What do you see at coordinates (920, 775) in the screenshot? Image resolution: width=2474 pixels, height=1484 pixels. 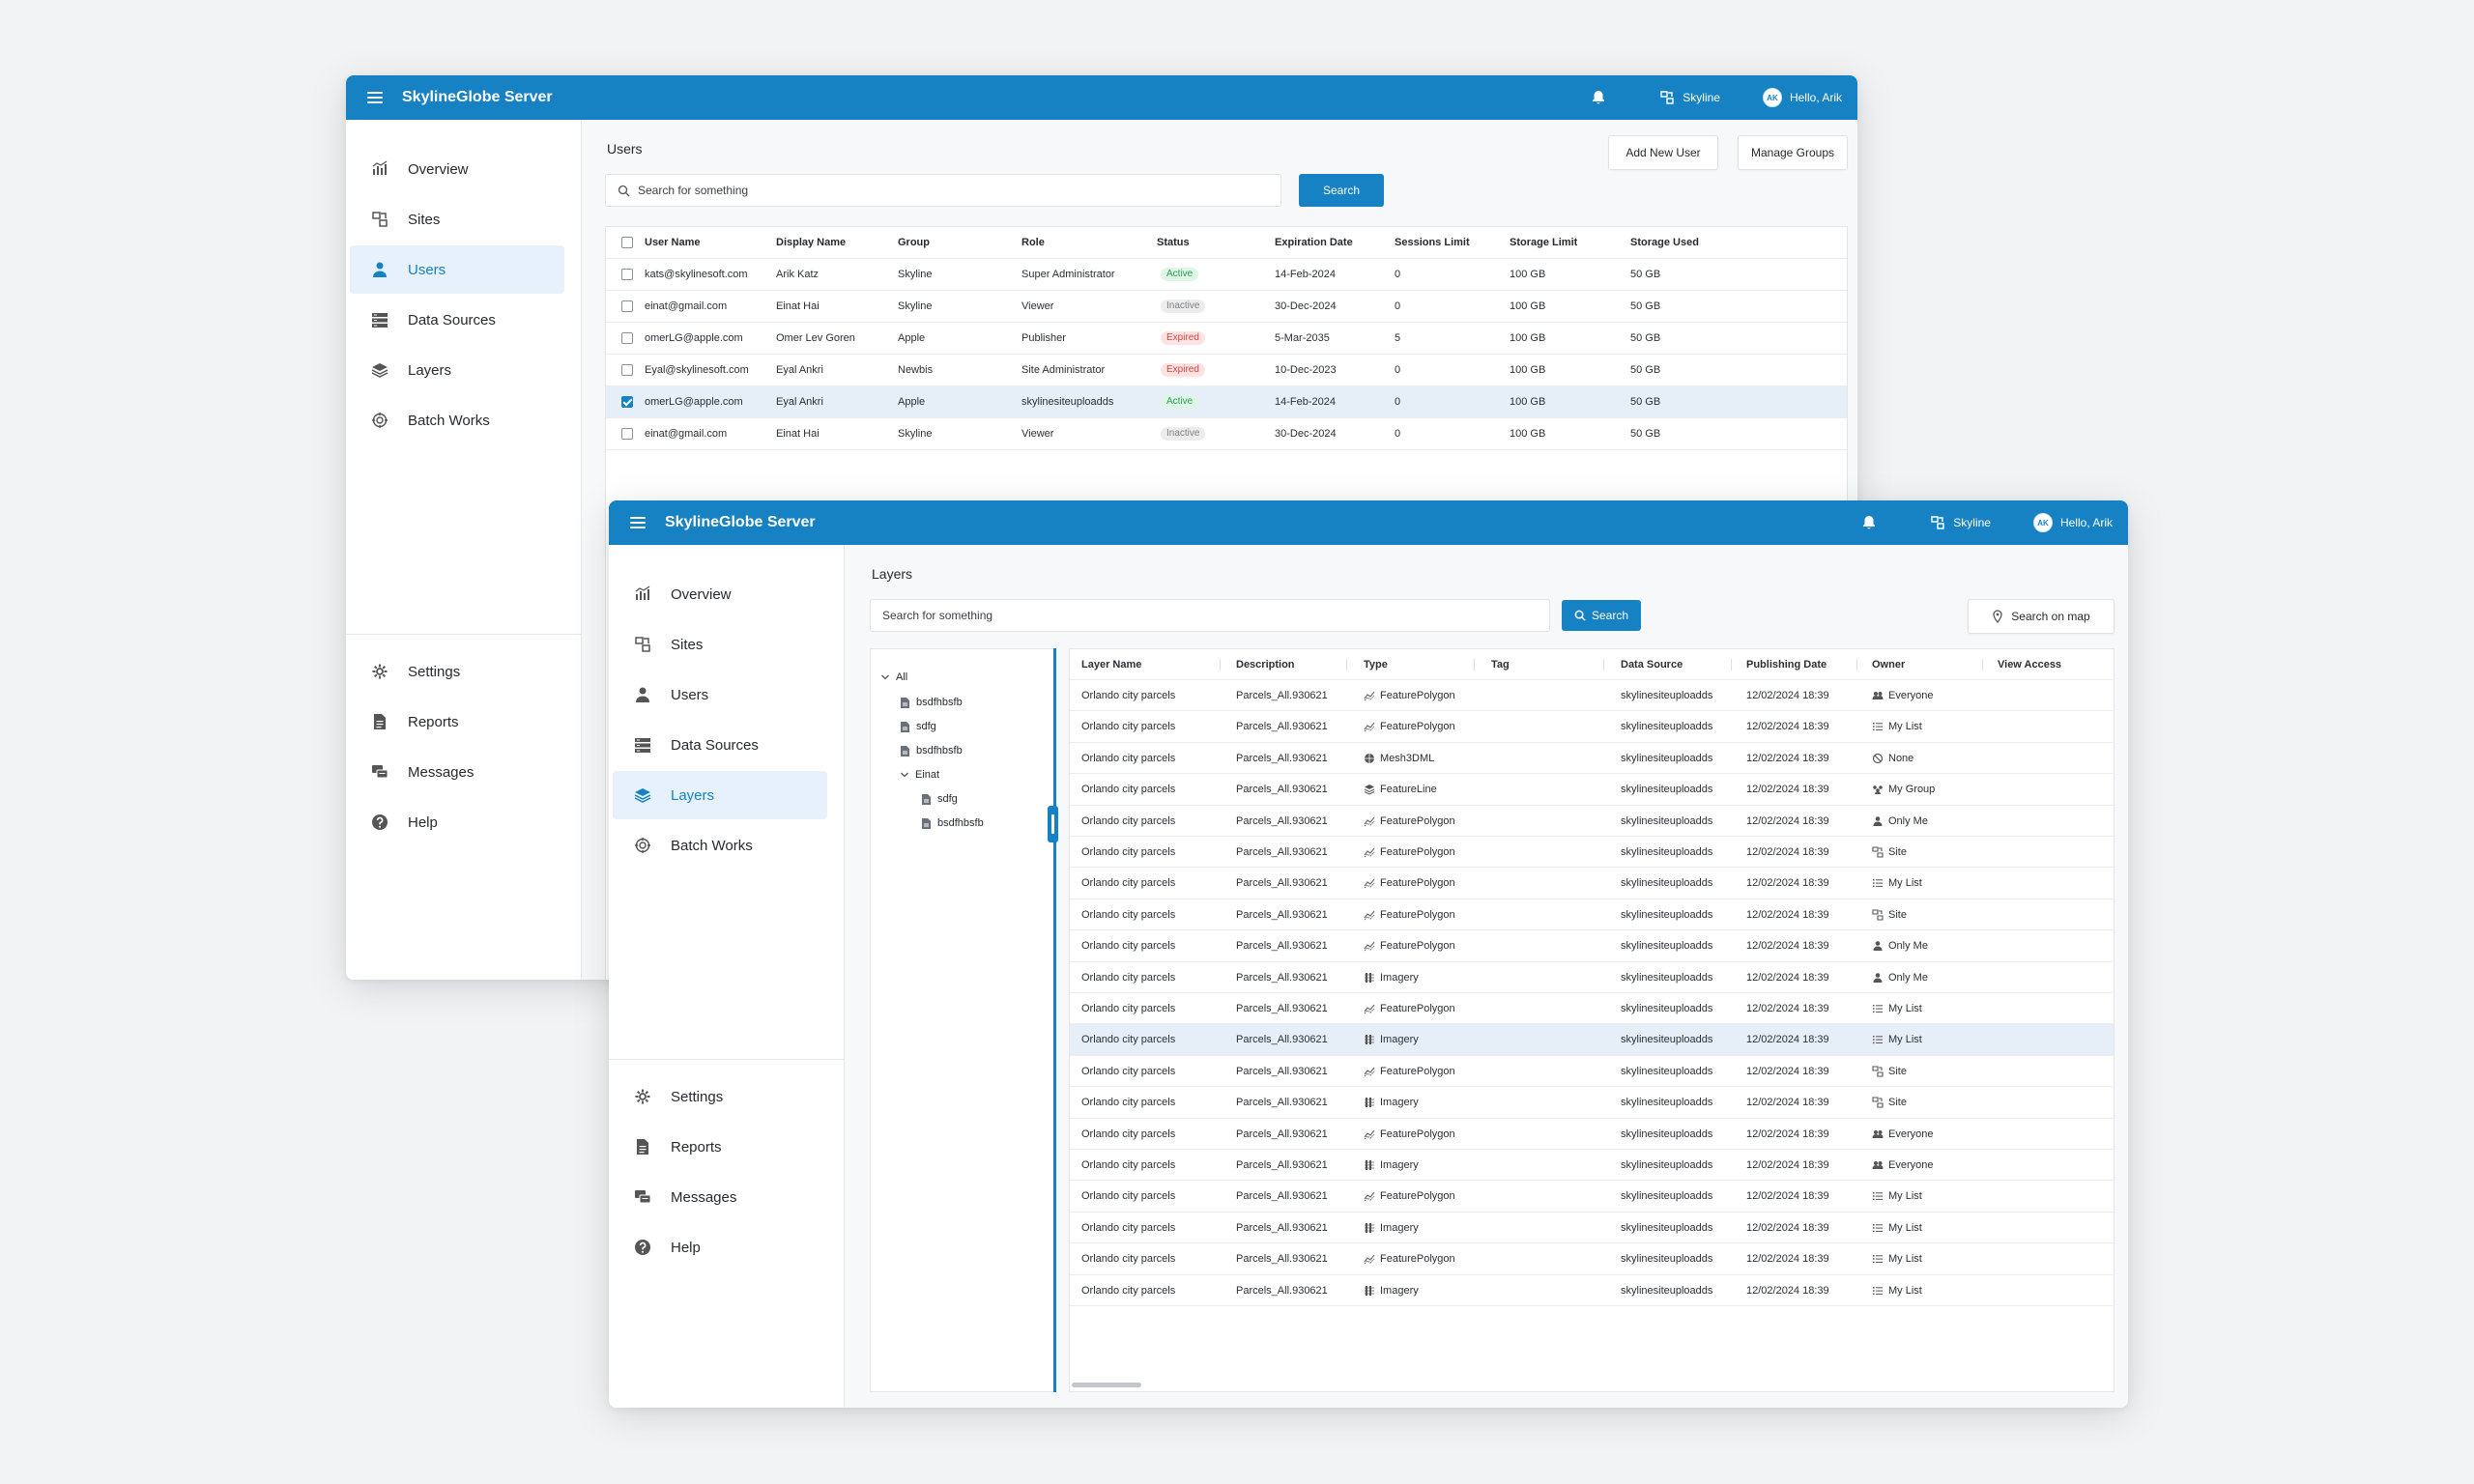 I see `tree-folder-item: Einat` at bounding box center [920, 775].